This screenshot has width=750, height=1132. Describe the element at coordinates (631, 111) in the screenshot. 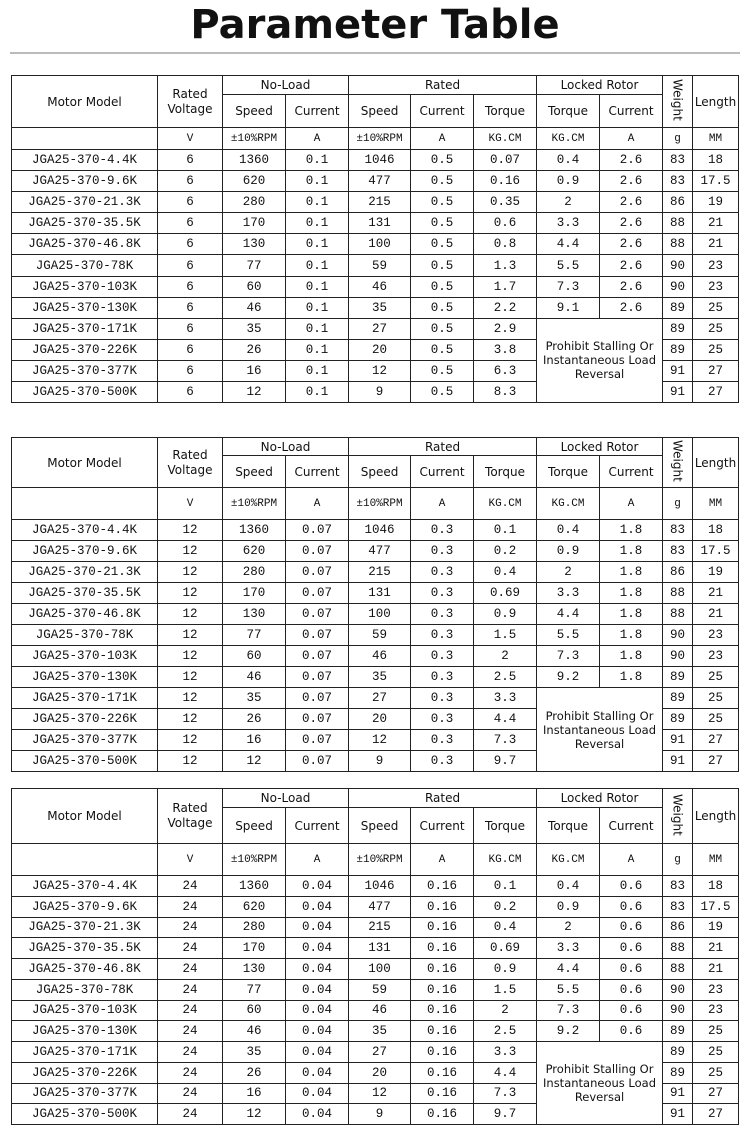

I see `locked-current-header: Current` at that location.